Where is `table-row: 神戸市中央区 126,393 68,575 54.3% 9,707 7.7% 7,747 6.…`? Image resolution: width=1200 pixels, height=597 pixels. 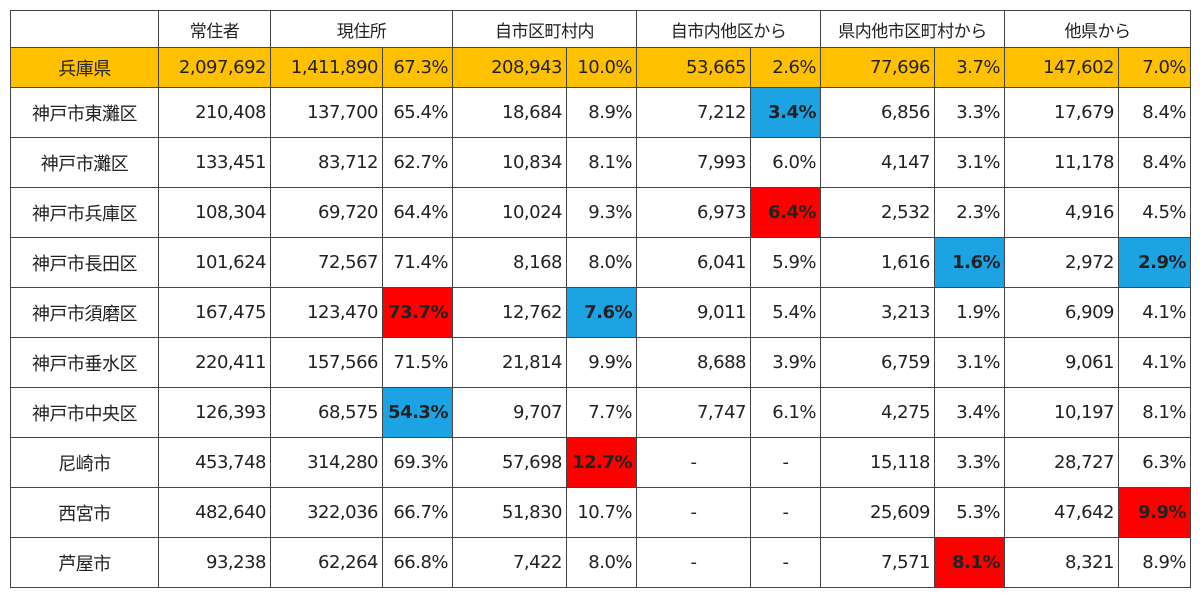
table-row: 神戸市中央区 126,393 68,575 54.3% 9,707 7.7% 7,747 6.… is located at coordinates (600, 412).